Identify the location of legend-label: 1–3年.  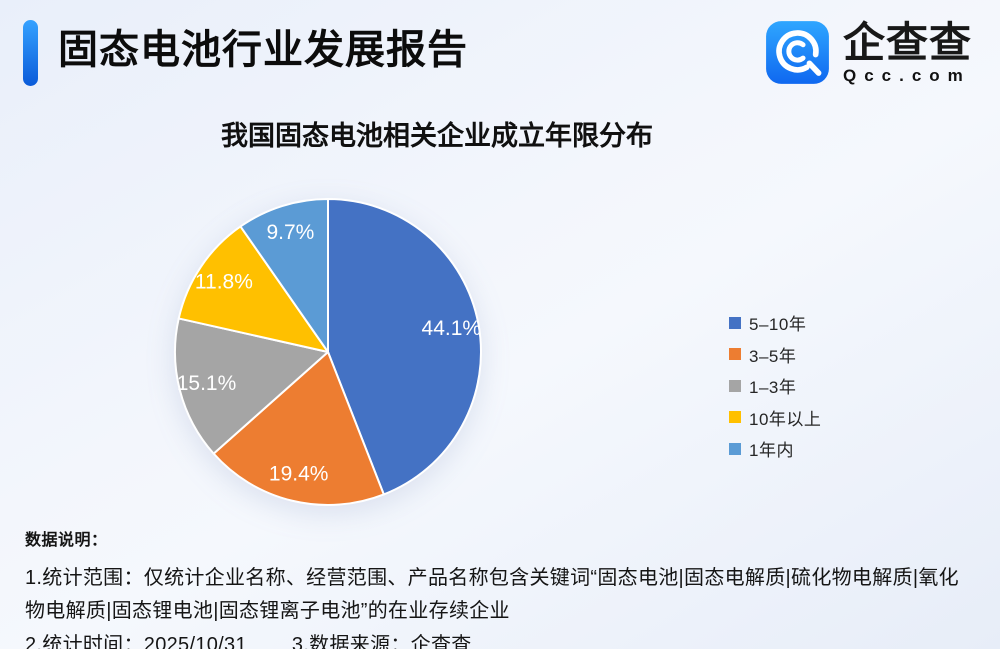
(773, 387).